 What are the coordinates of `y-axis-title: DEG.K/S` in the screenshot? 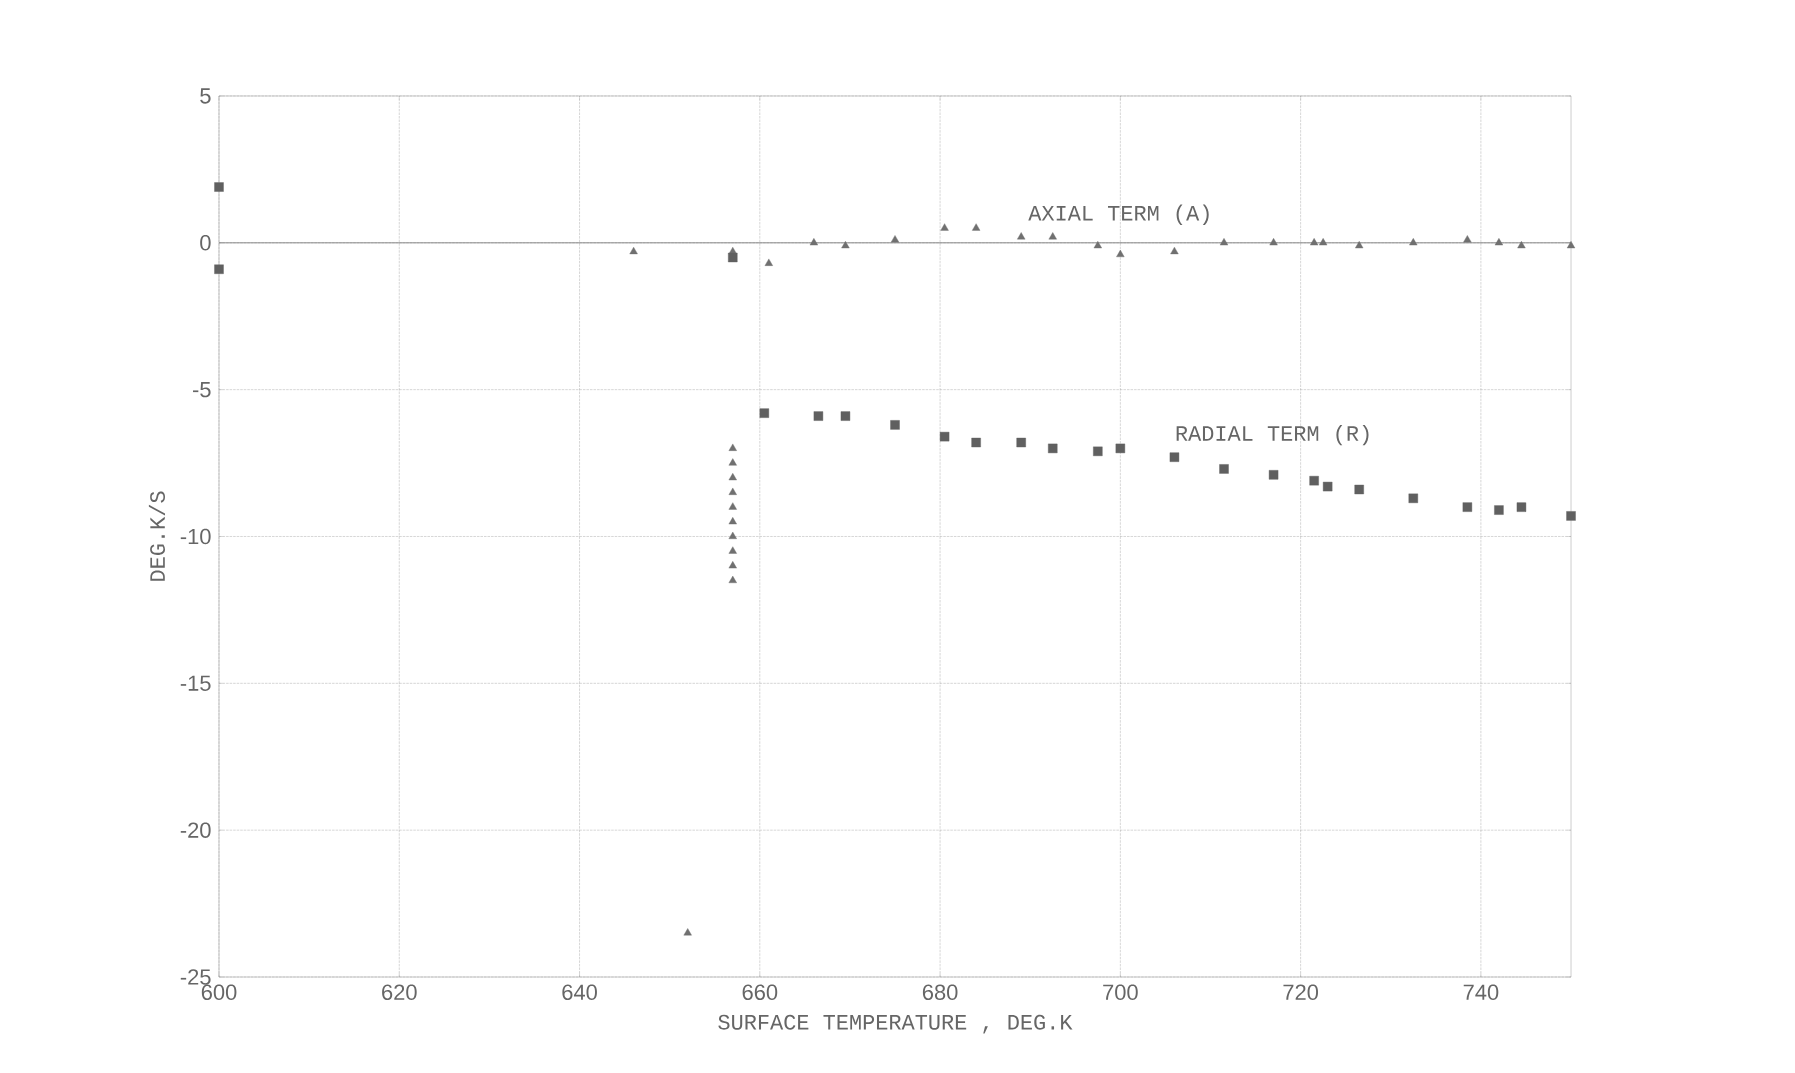 It's located at (157, 536).